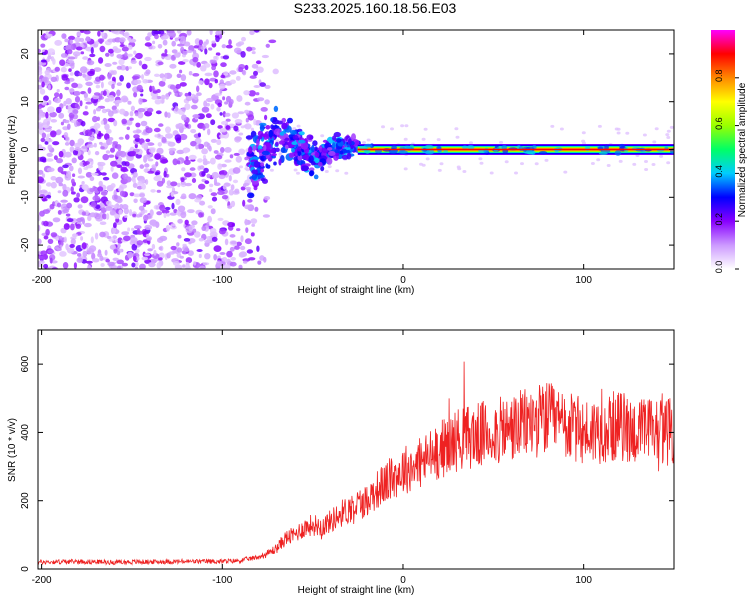 This screenshot has height=600, width=750. Describe the element at coordinates (25, 500) in the screenshot. I see `snr-y-tick-label: 200` at that location.